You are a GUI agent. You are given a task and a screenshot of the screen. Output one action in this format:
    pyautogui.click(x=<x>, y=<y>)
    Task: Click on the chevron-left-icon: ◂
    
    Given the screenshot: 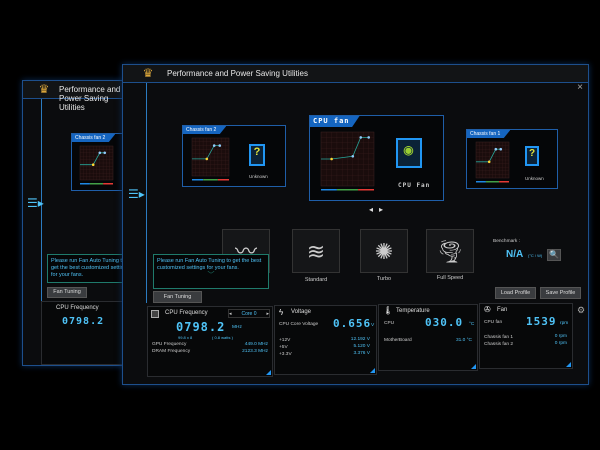 What is the action you would take?
    pyautogui.click(x=230, y=314)
    